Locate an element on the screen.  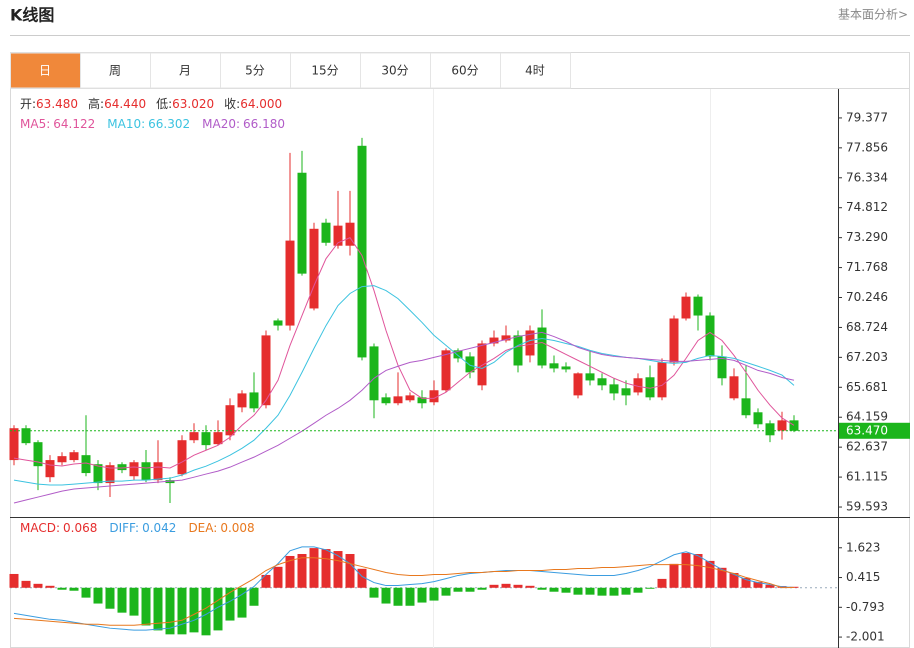
readout-value: 63.480 is located at coordinates (57, 104).